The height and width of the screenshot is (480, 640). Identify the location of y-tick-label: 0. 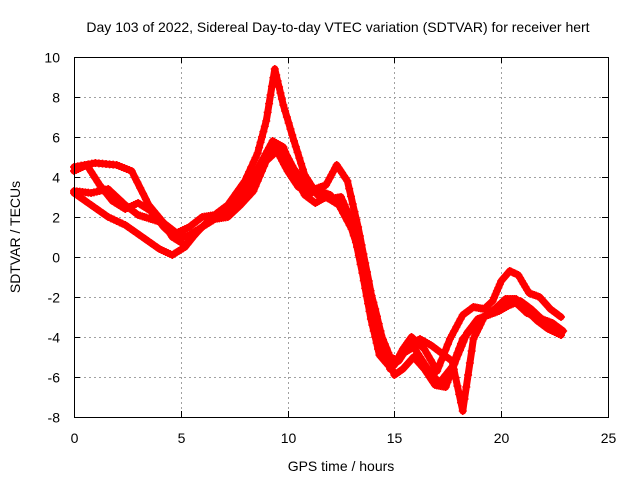
(56, 258).